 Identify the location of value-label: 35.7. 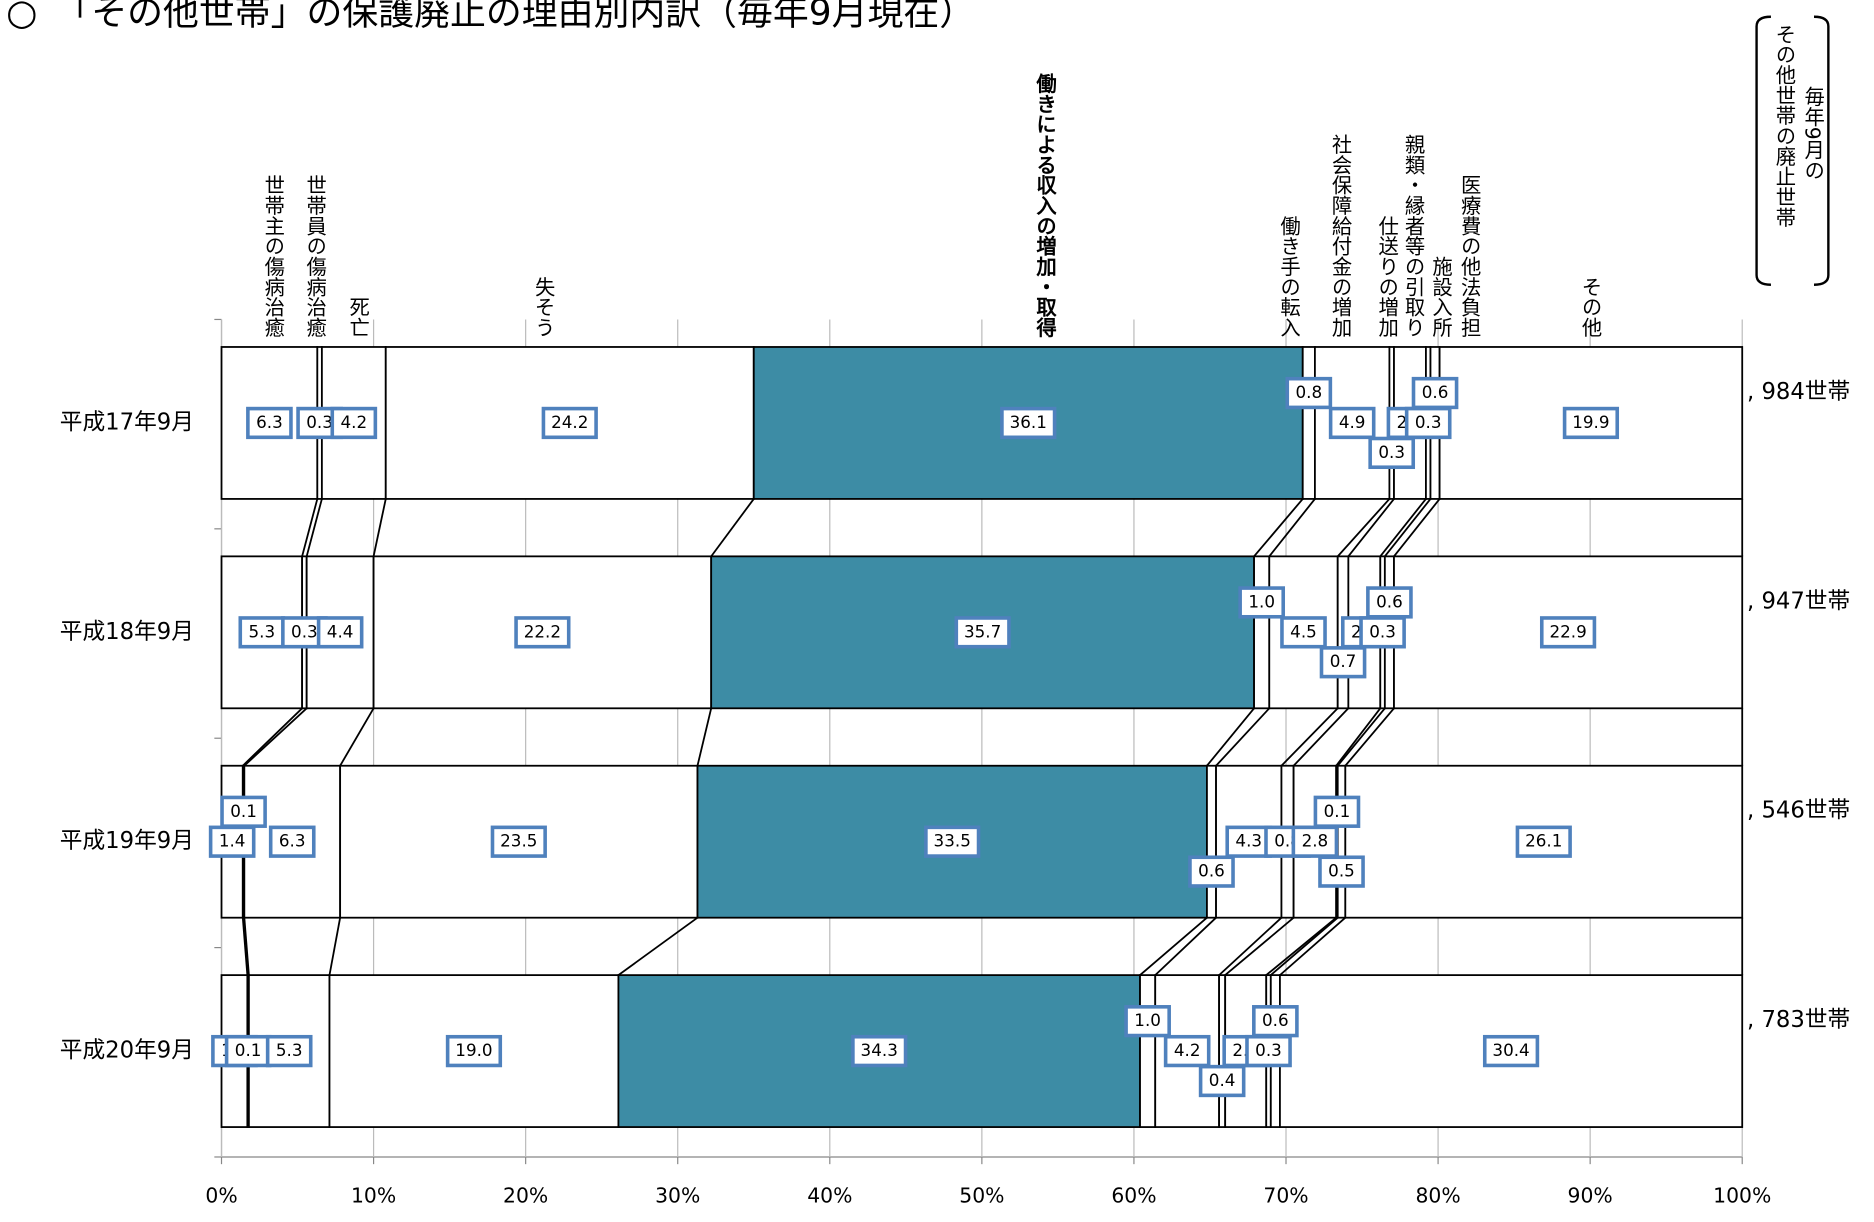
(982, 631).